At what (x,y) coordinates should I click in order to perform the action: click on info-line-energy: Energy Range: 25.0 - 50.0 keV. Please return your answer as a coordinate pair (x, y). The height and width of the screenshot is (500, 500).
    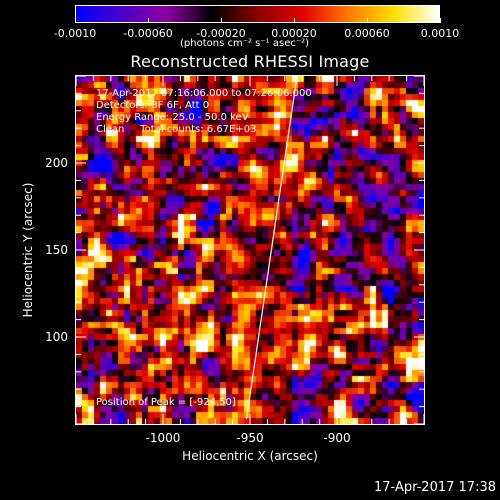
    Looking at the image, I should click on (172, 117).